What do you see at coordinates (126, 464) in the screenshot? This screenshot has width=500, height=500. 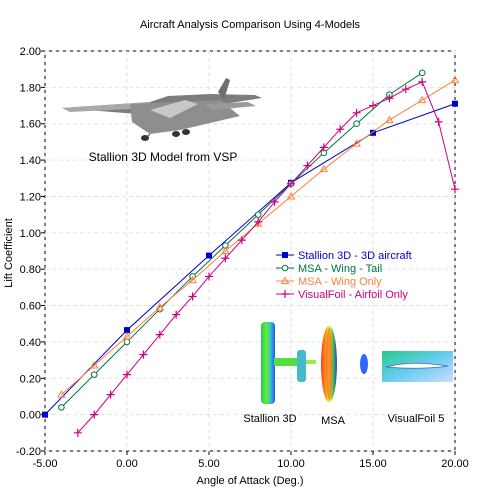 I see `x-tick-label: 0.00` at bounding box center [126, 464].